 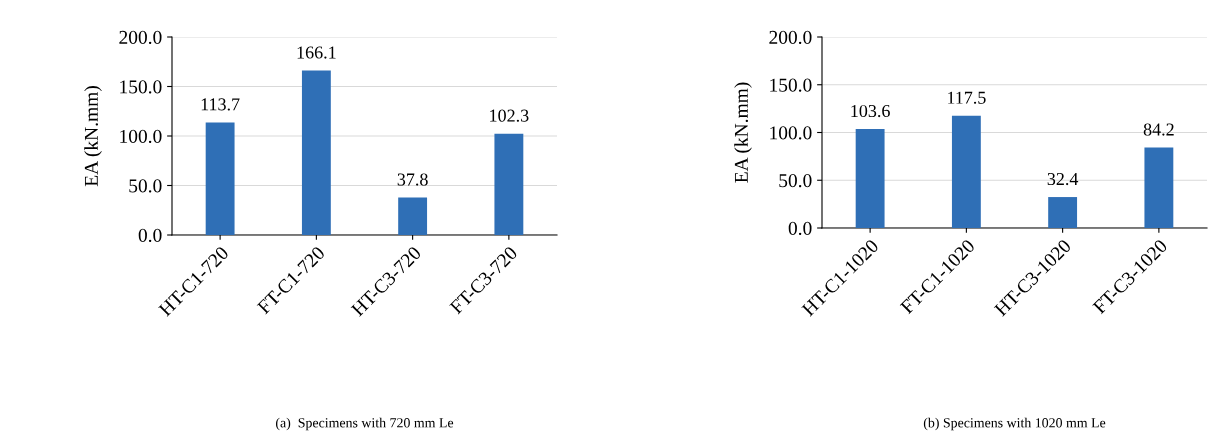 What do you see at coordinates (365, 424) in the screenshot?
I see `text: (a) Specimens with 720 mm Le` at bounding box center [365, 424].